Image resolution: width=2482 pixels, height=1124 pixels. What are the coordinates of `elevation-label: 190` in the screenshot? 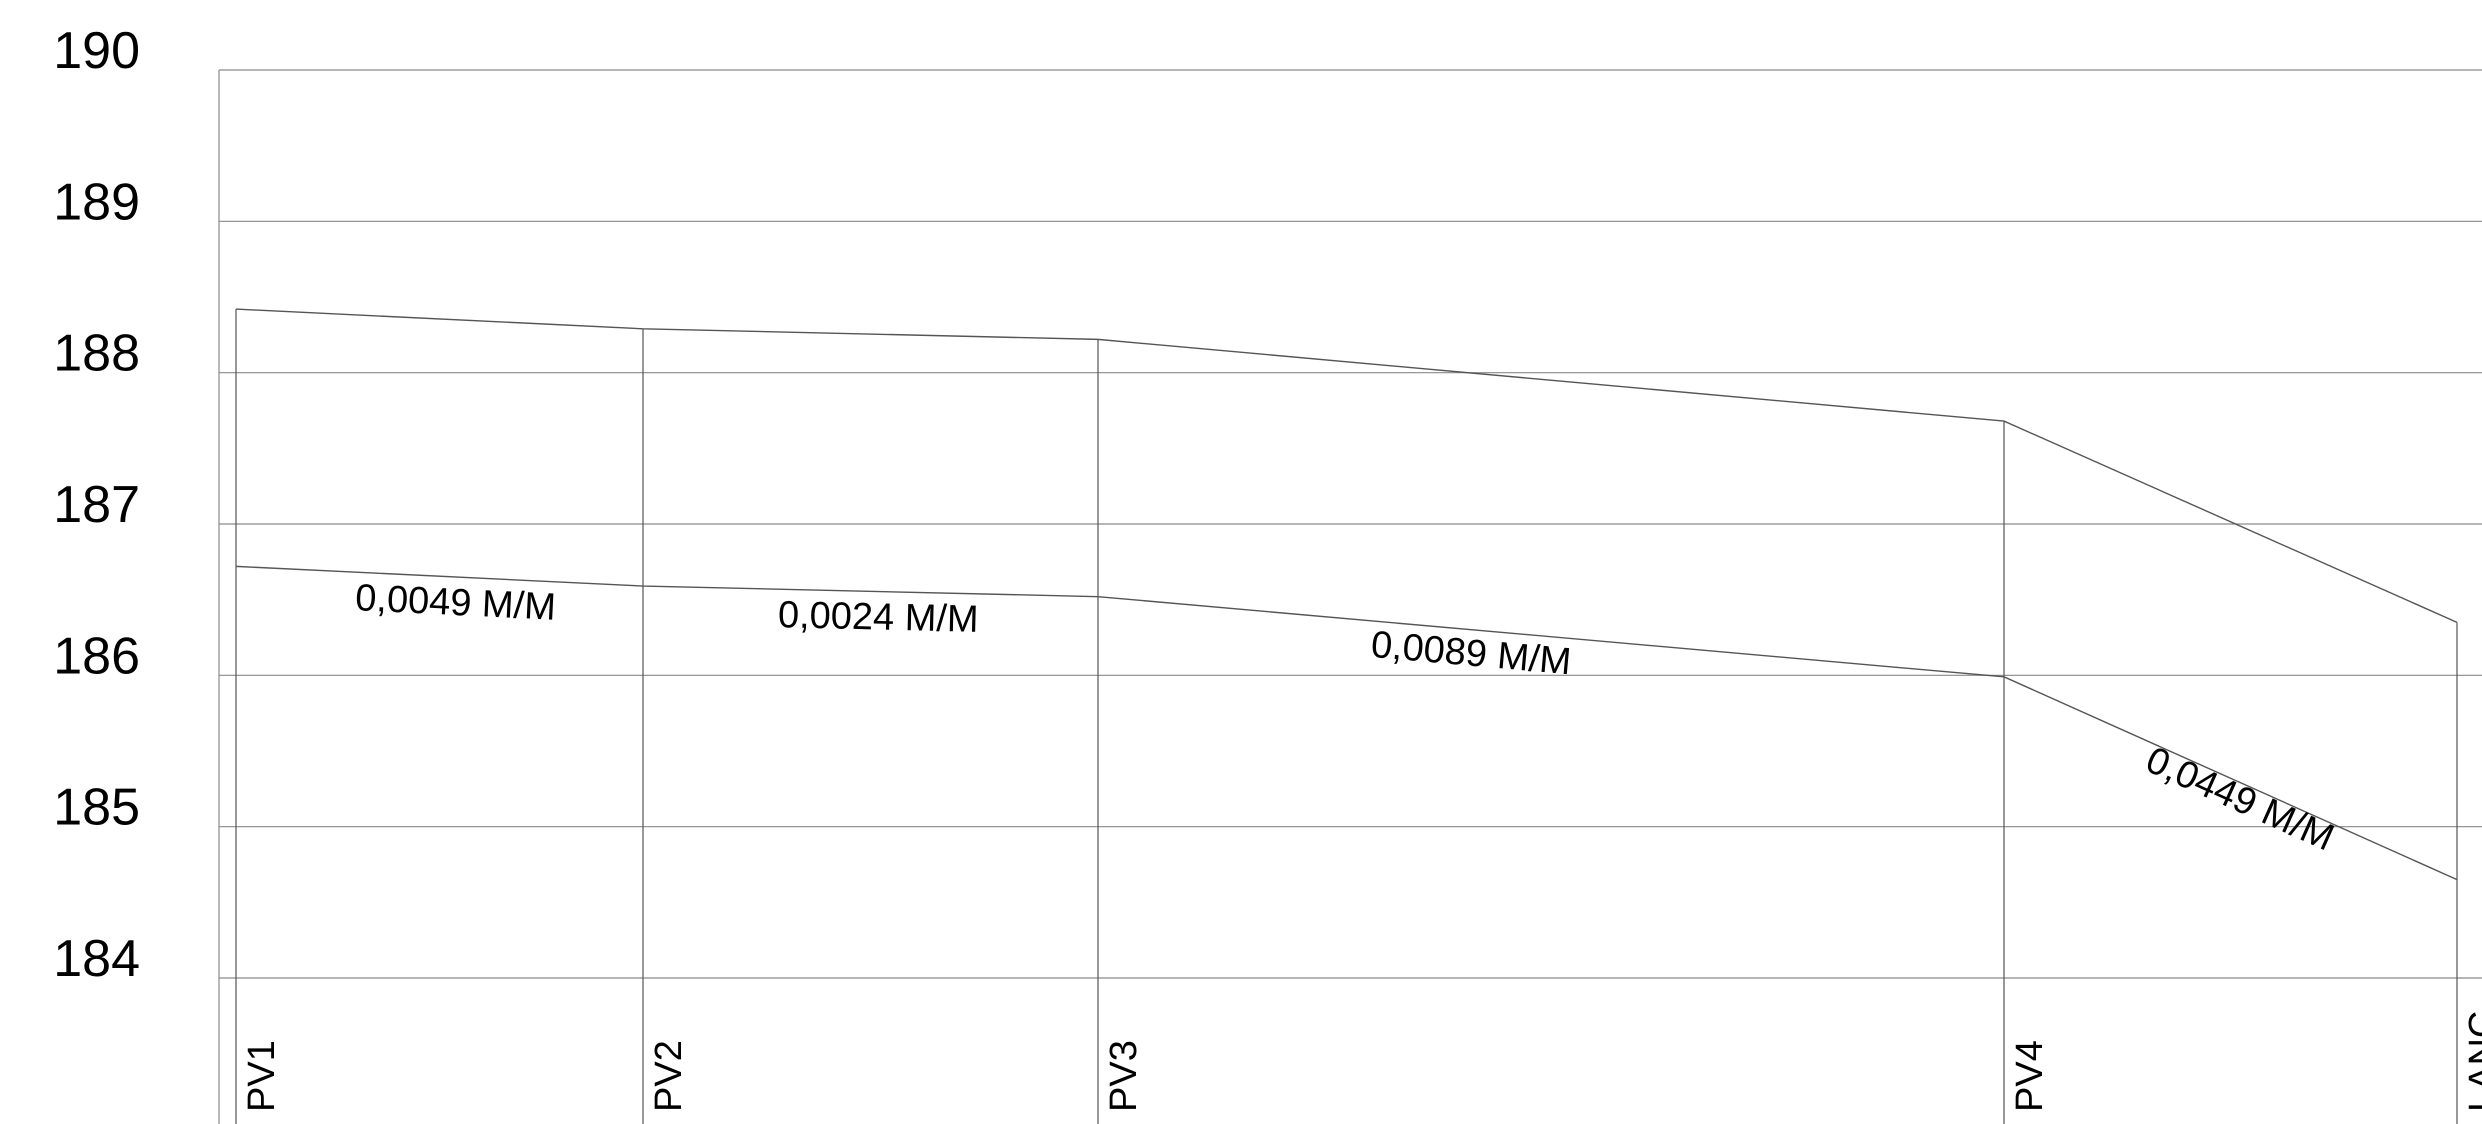 It's located at (96, 51).